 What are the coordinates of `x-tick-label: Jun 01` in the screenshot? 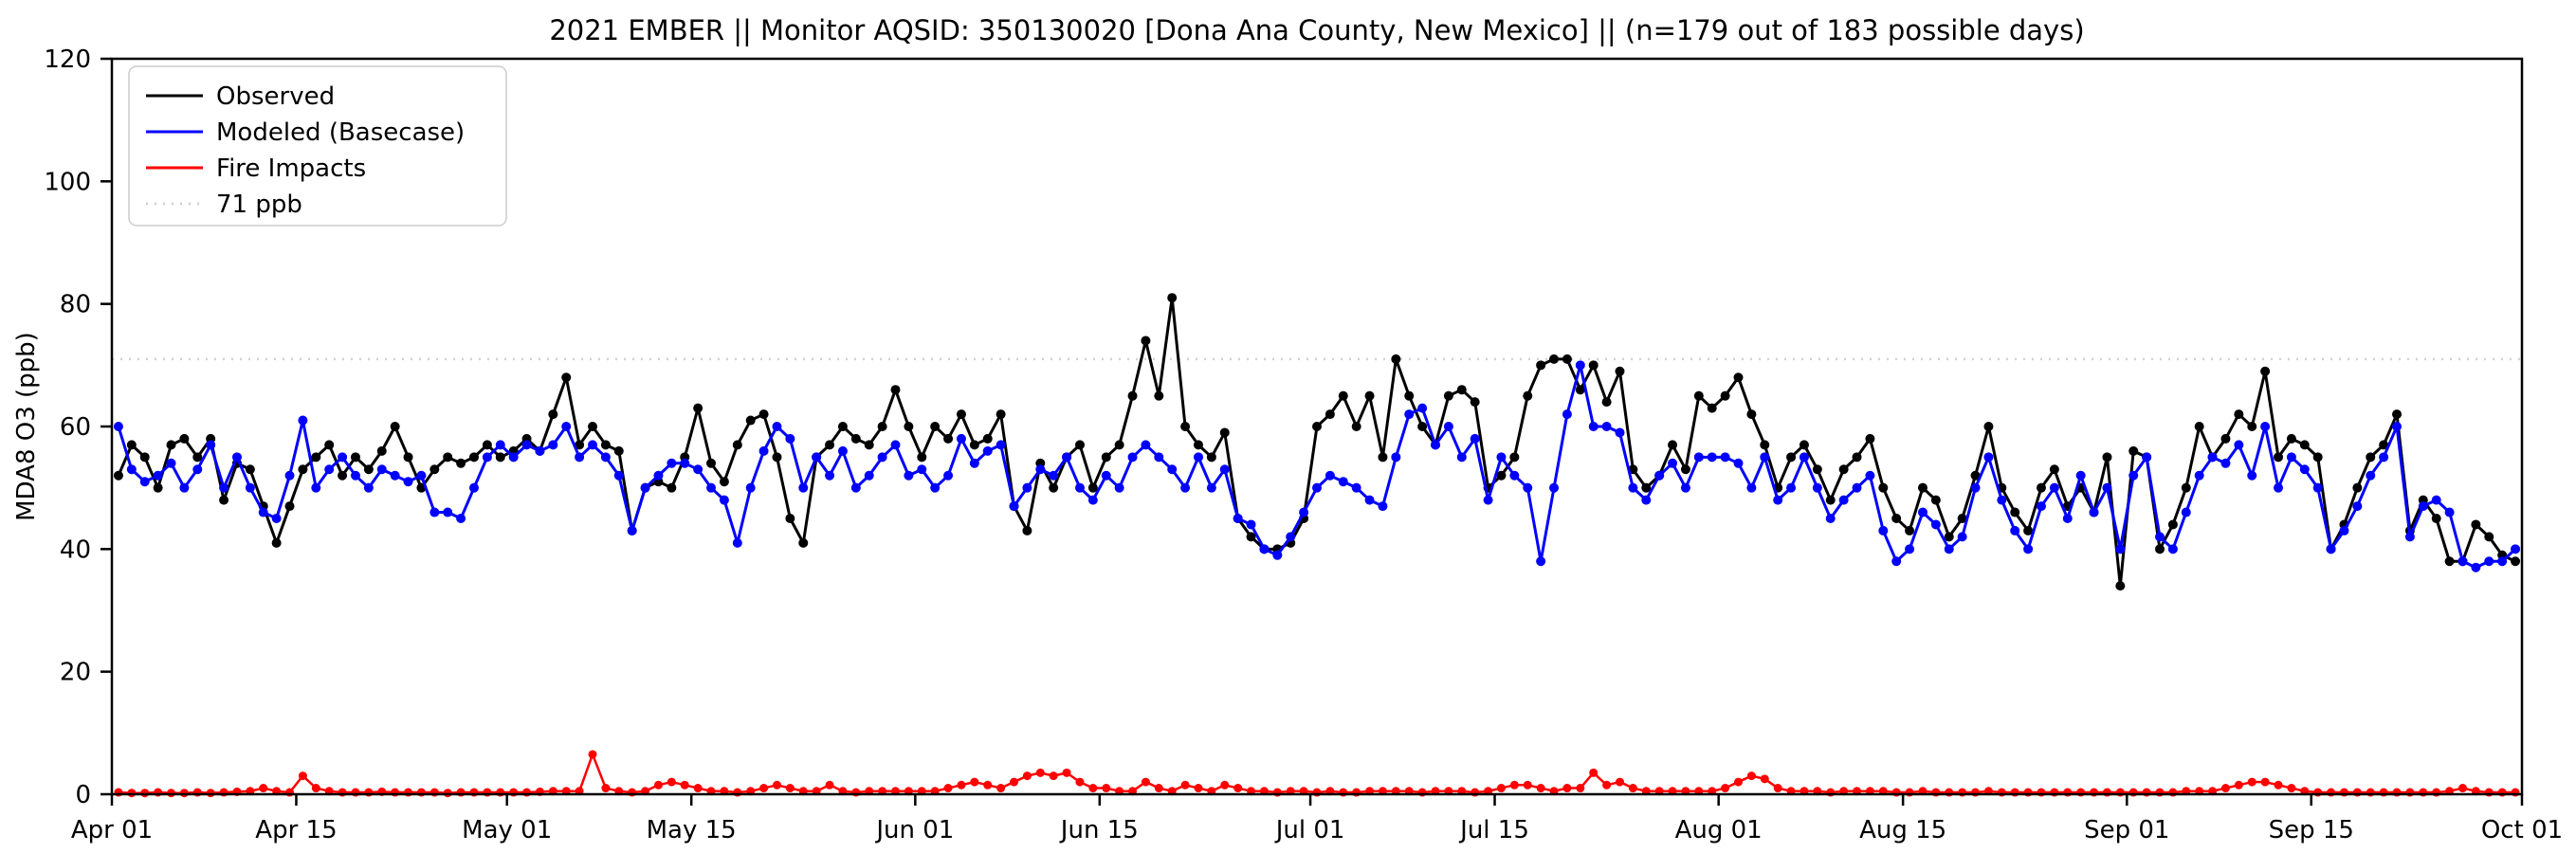 It's located at (914, 830).